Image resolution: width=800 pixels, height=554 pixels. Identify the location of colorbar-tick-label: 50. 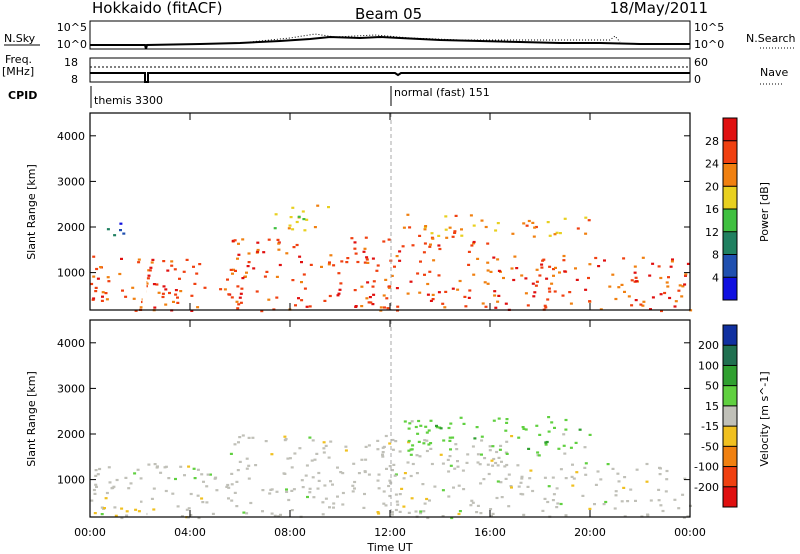
(712, 386).